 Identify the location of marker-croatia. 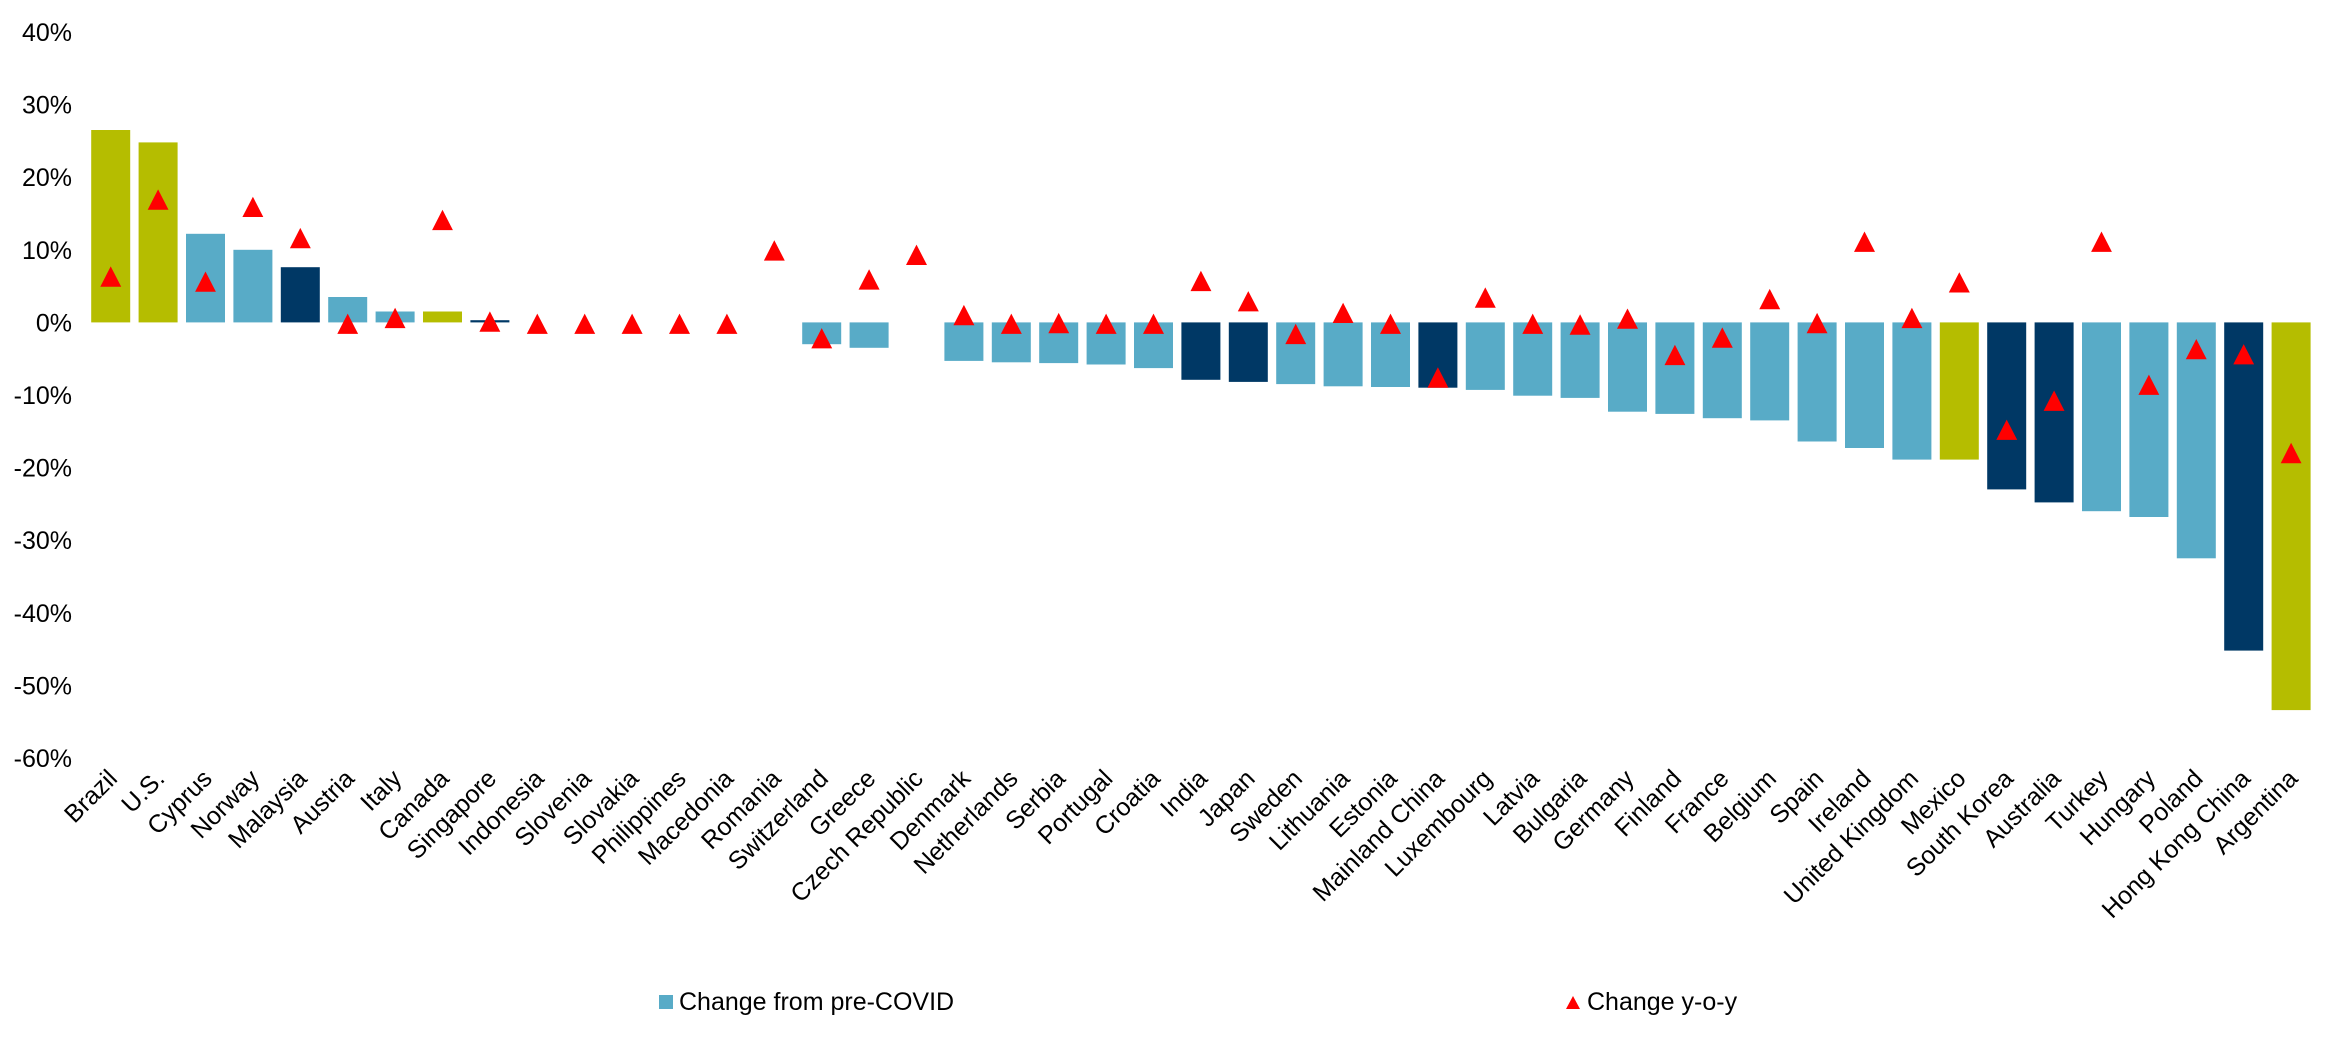
(1153, 323).